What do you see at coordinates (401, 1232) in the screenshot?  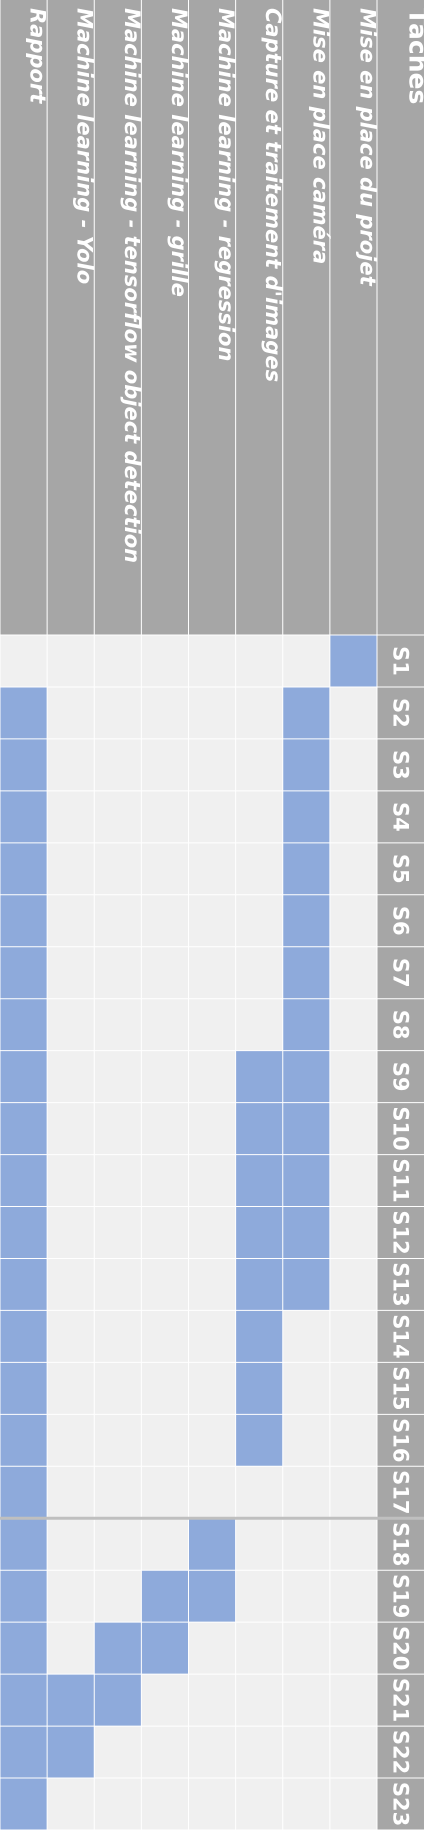 I see `week-label: S12` at bounding box center [401, 1232].